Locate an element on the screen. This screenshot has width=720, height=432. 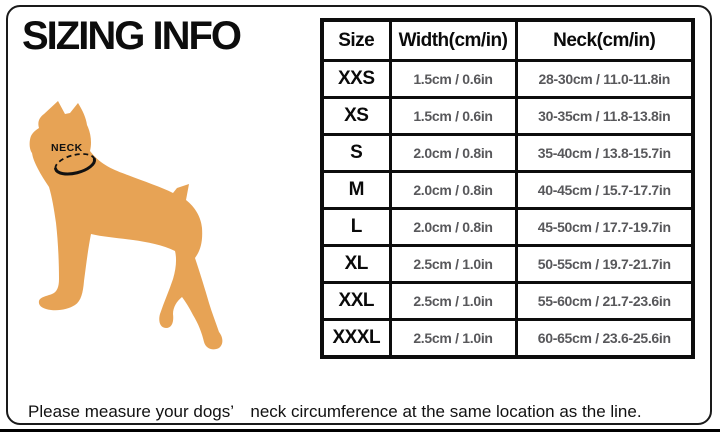
table-row: S 2.0cm / 0.8in 35-40cm / 13.8-15.7in is located at coordinates (507, 153).